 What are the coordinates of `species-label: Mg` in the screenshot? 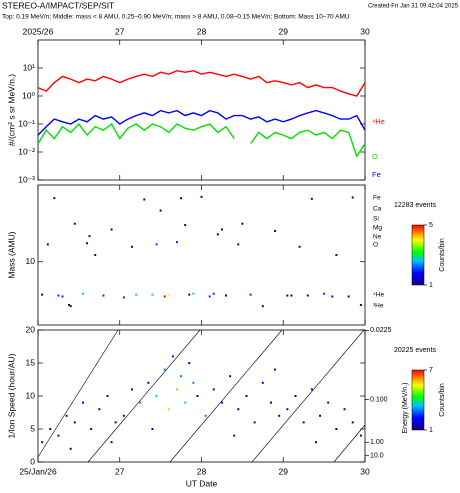 It's located at (377, 228).